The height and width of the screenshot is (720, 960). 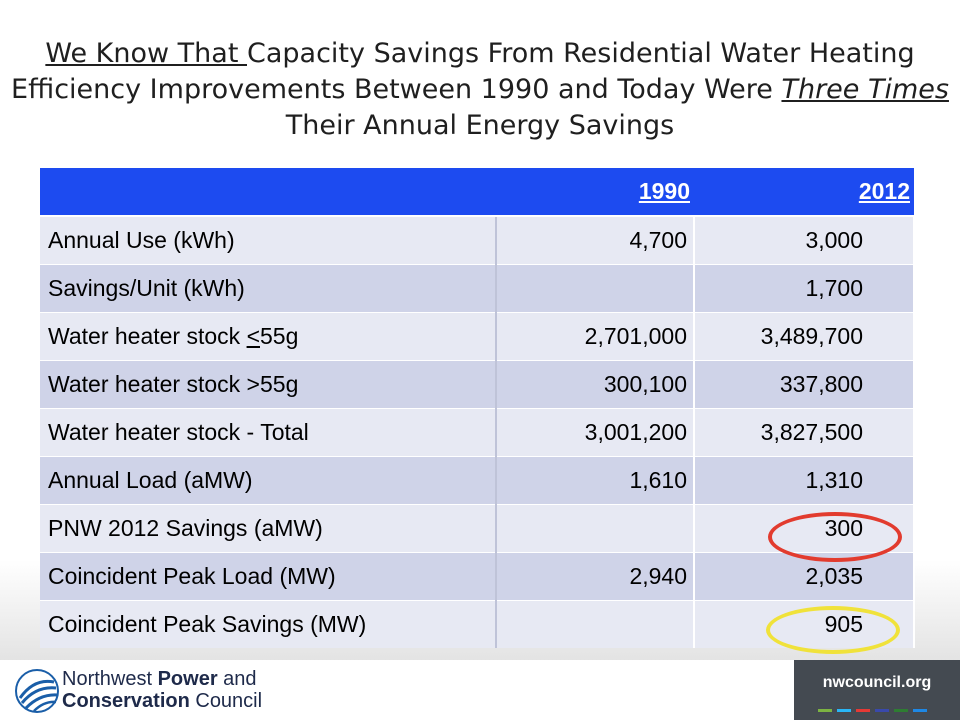 I want to click on org-text: Northwest, so click(x=110, y=679).